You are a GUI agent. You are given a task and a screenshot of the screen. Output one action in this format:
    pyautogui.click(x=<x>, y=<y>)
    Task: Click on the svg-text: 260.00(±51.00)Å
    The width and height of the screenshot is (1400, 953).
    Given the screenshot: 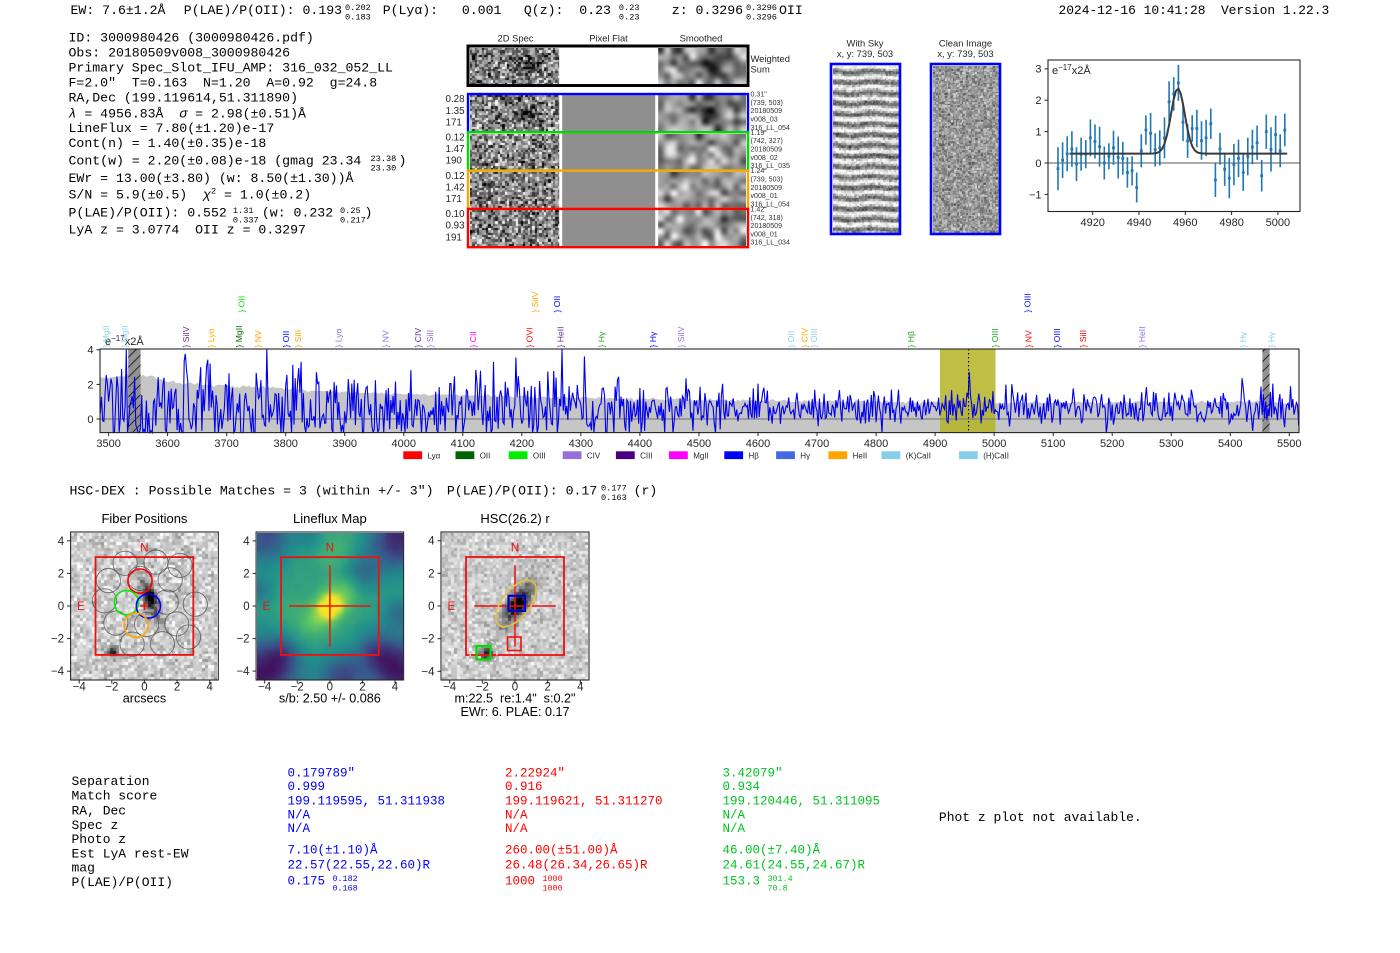 What is the action you would take?
    pyautogui.click(x=561, y=849)
    